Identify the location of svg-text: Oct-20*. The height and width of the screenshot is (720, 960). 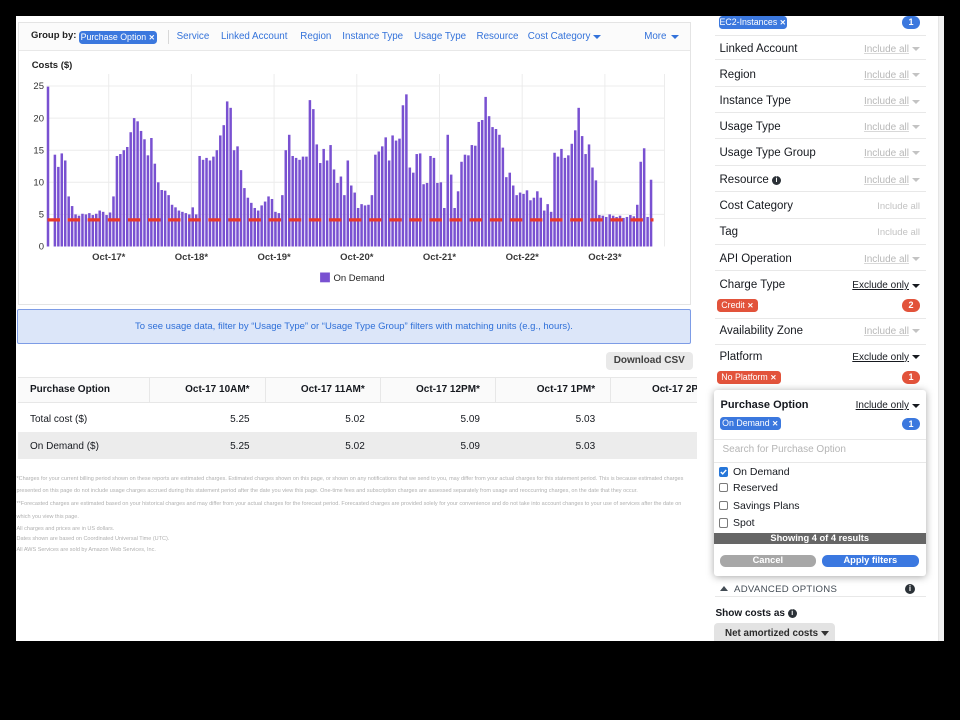
(357, 257).